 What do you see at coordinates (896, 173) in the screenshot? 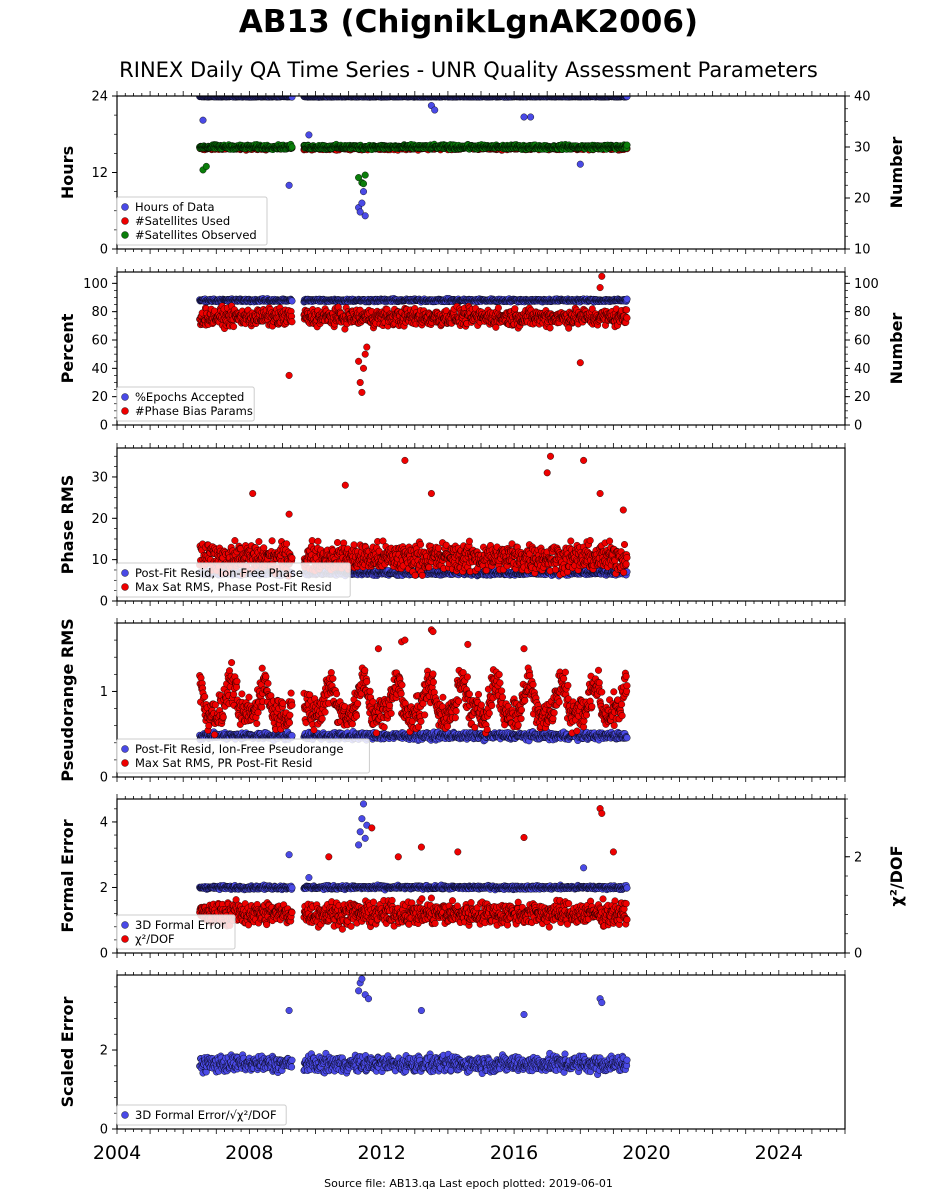
I see `y-right-axis-label: Number` at bounding box center [896, 173].